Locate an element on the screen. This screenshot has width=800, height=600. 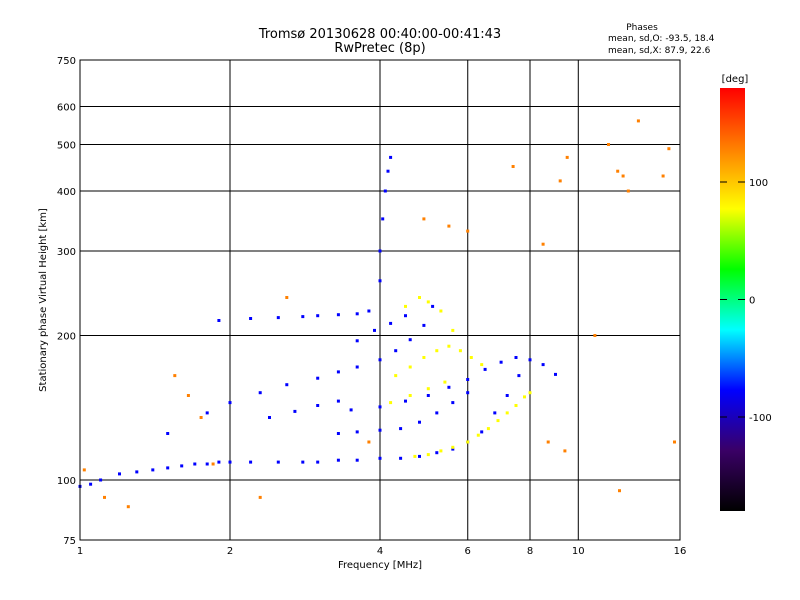
y-tick-label: 400 is located at coordinates (66, 192).